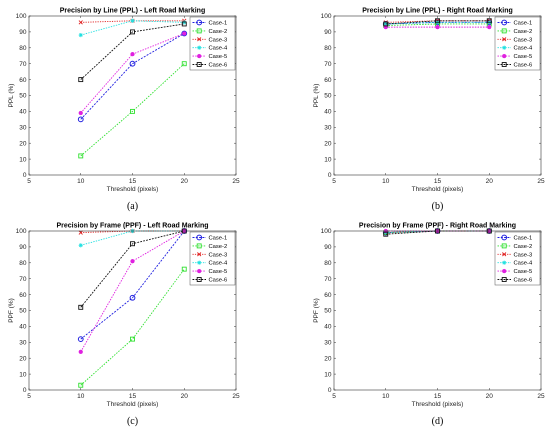  Describe the element at coordinates (25, 175) in the screenshot. I see `y-tick-label: 0` at that location.